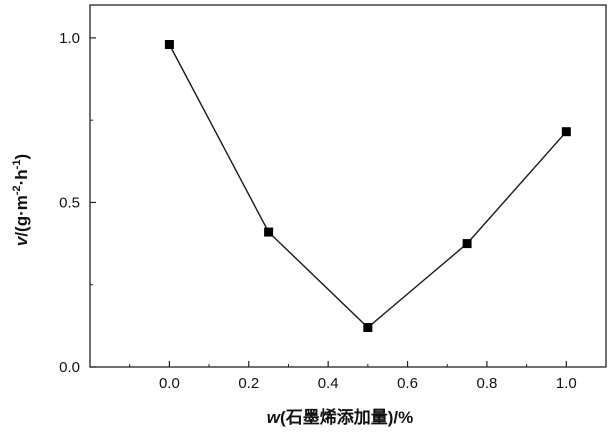  I want to click on x-tick-label: 0.8, so click(486, 383).